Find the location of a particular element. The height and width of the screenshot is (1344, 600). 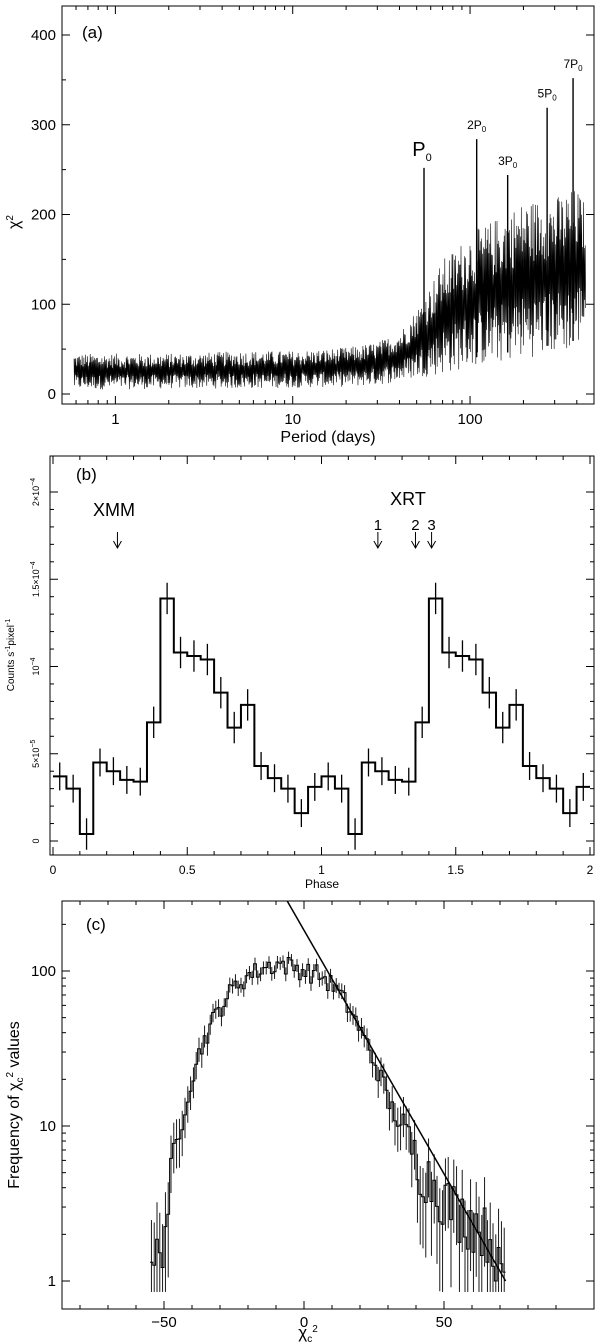

panel-c-xlabel: χc2 is located at coordinates (308, 1333).